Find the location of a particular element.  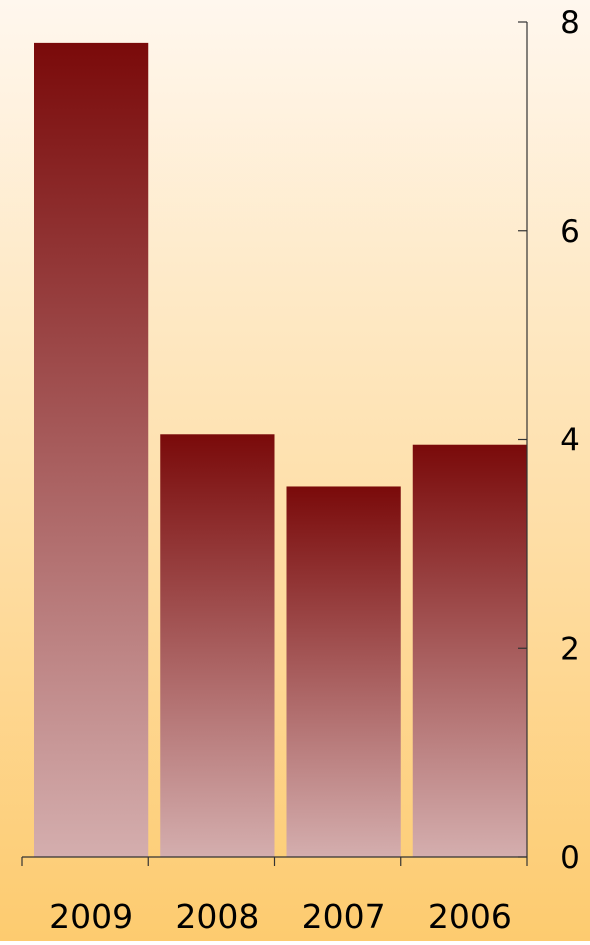

x-tick-label: 2006 is located at coordinates (470, 916).